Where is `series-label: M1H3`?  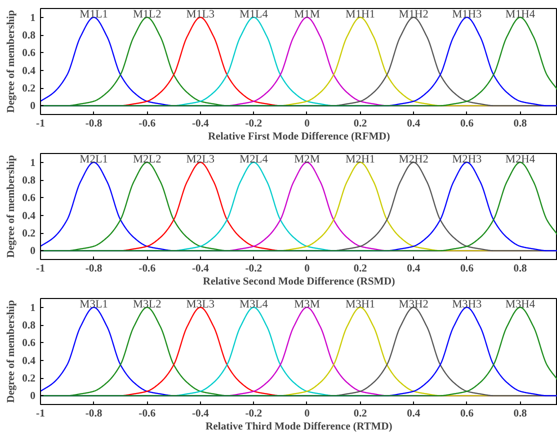
series-label: M1H3 is located at coordinates (467, 14).